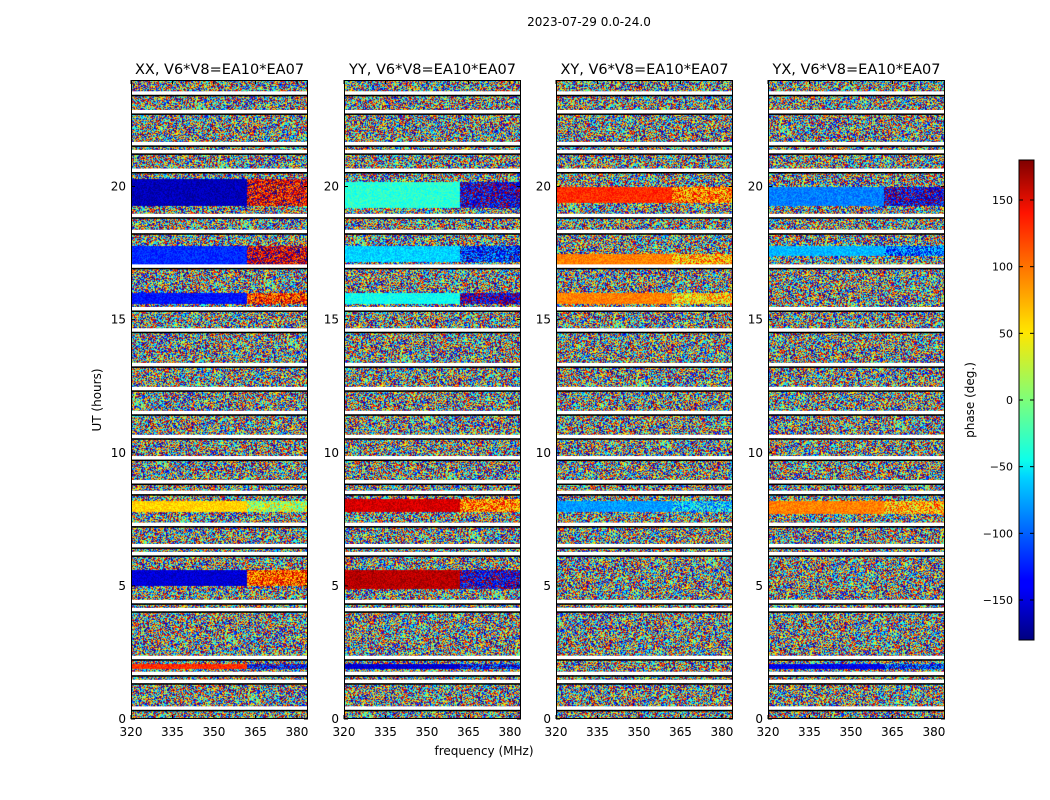  I want to click on x-tick-label: 335, so click(597, 732).